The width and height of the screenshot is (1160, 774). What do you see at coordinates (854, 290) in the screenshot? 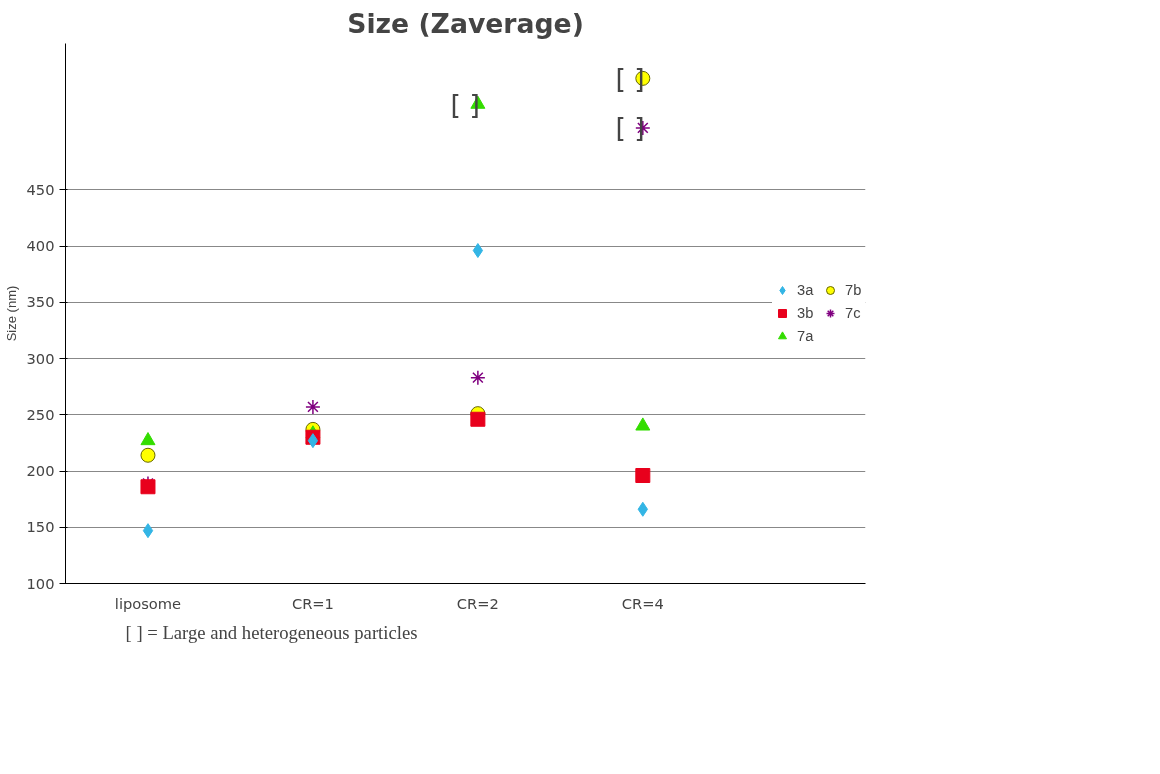
I see `legend-label: 7b` at bounding box center [854, 290].